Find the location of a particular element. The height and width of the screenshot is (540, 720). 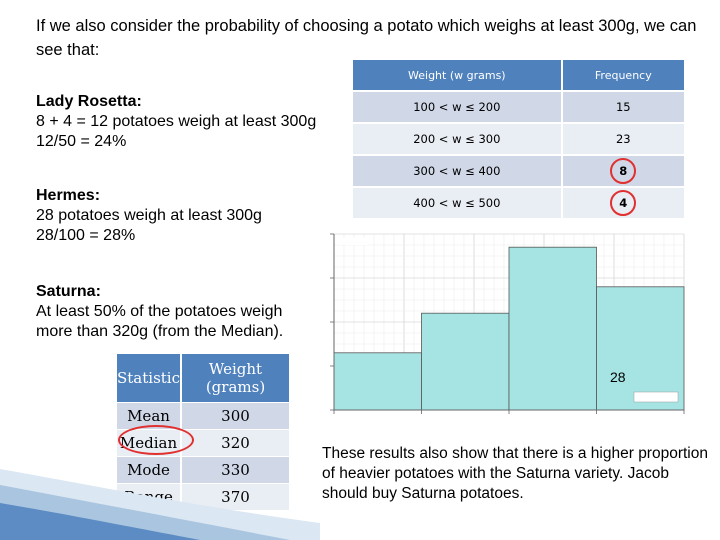

frequency-table-header: Weight (w grams) Frequency is located at coordinates (518, 75).